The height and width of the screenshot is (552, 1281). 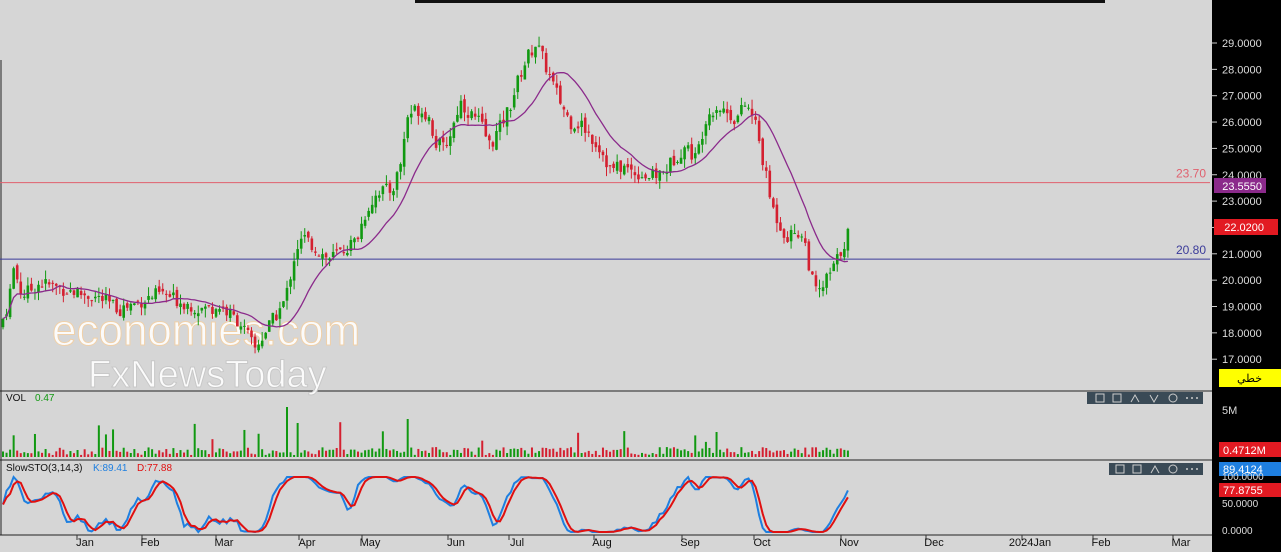 What do you see at coordinates (1242, 187) in the screenshot?
I see `ma-price-tag-text: 23.5550` at bounding box center [1242, 187].